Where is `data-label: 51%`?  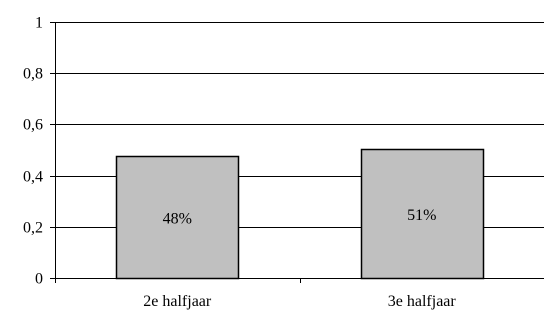 data-label: 51% is located at coordinates (421, 215).